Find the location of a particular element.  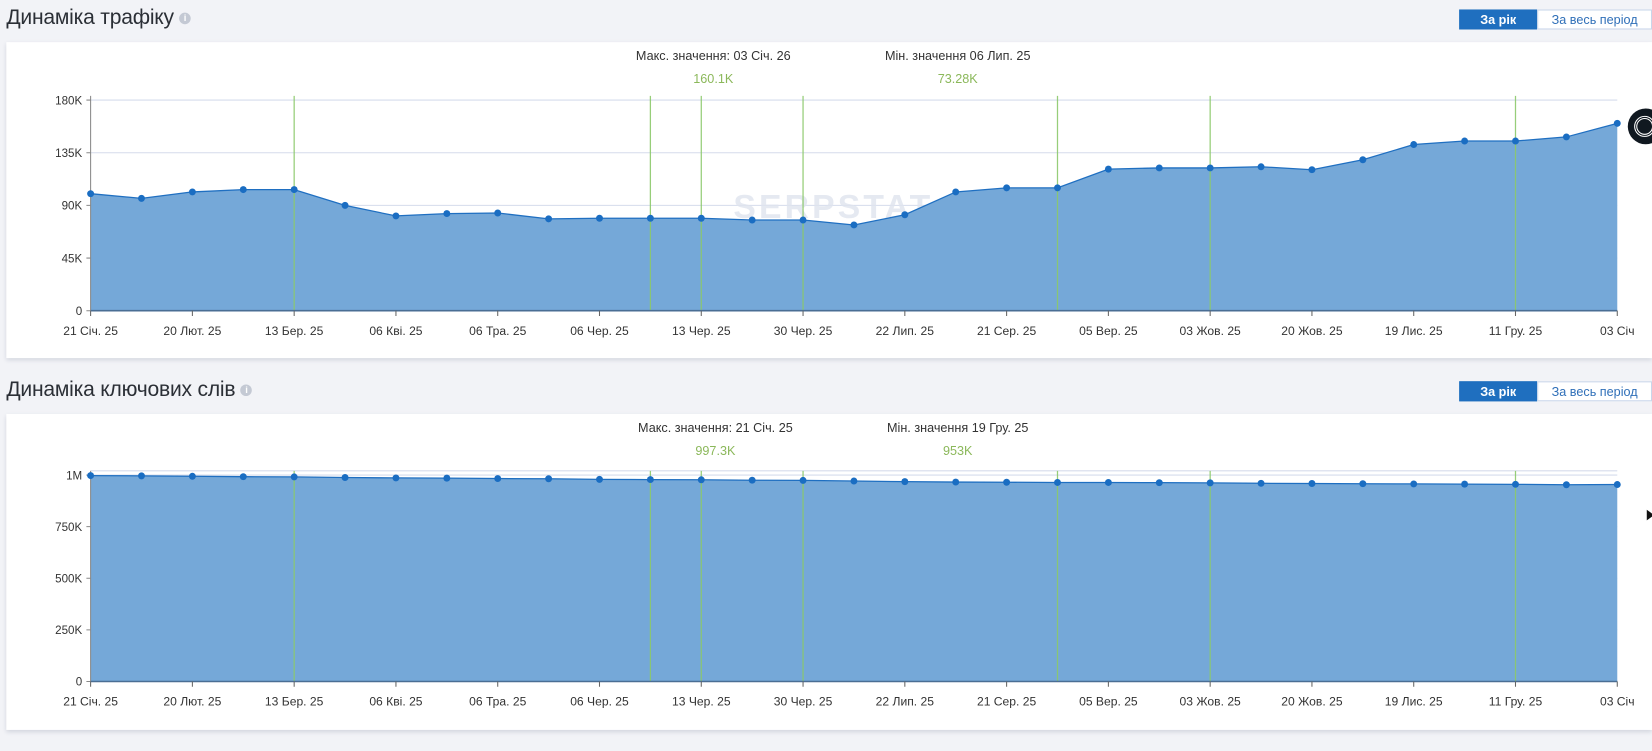

x-tick-label: 13 Бер. 25 is located at coordinates (294, 702).